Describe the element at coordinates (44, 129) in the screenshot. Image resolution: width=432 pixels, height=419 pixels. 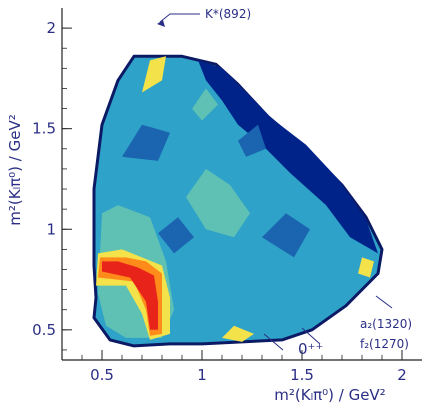
I see `y-tick-label: 1.5` at that location.